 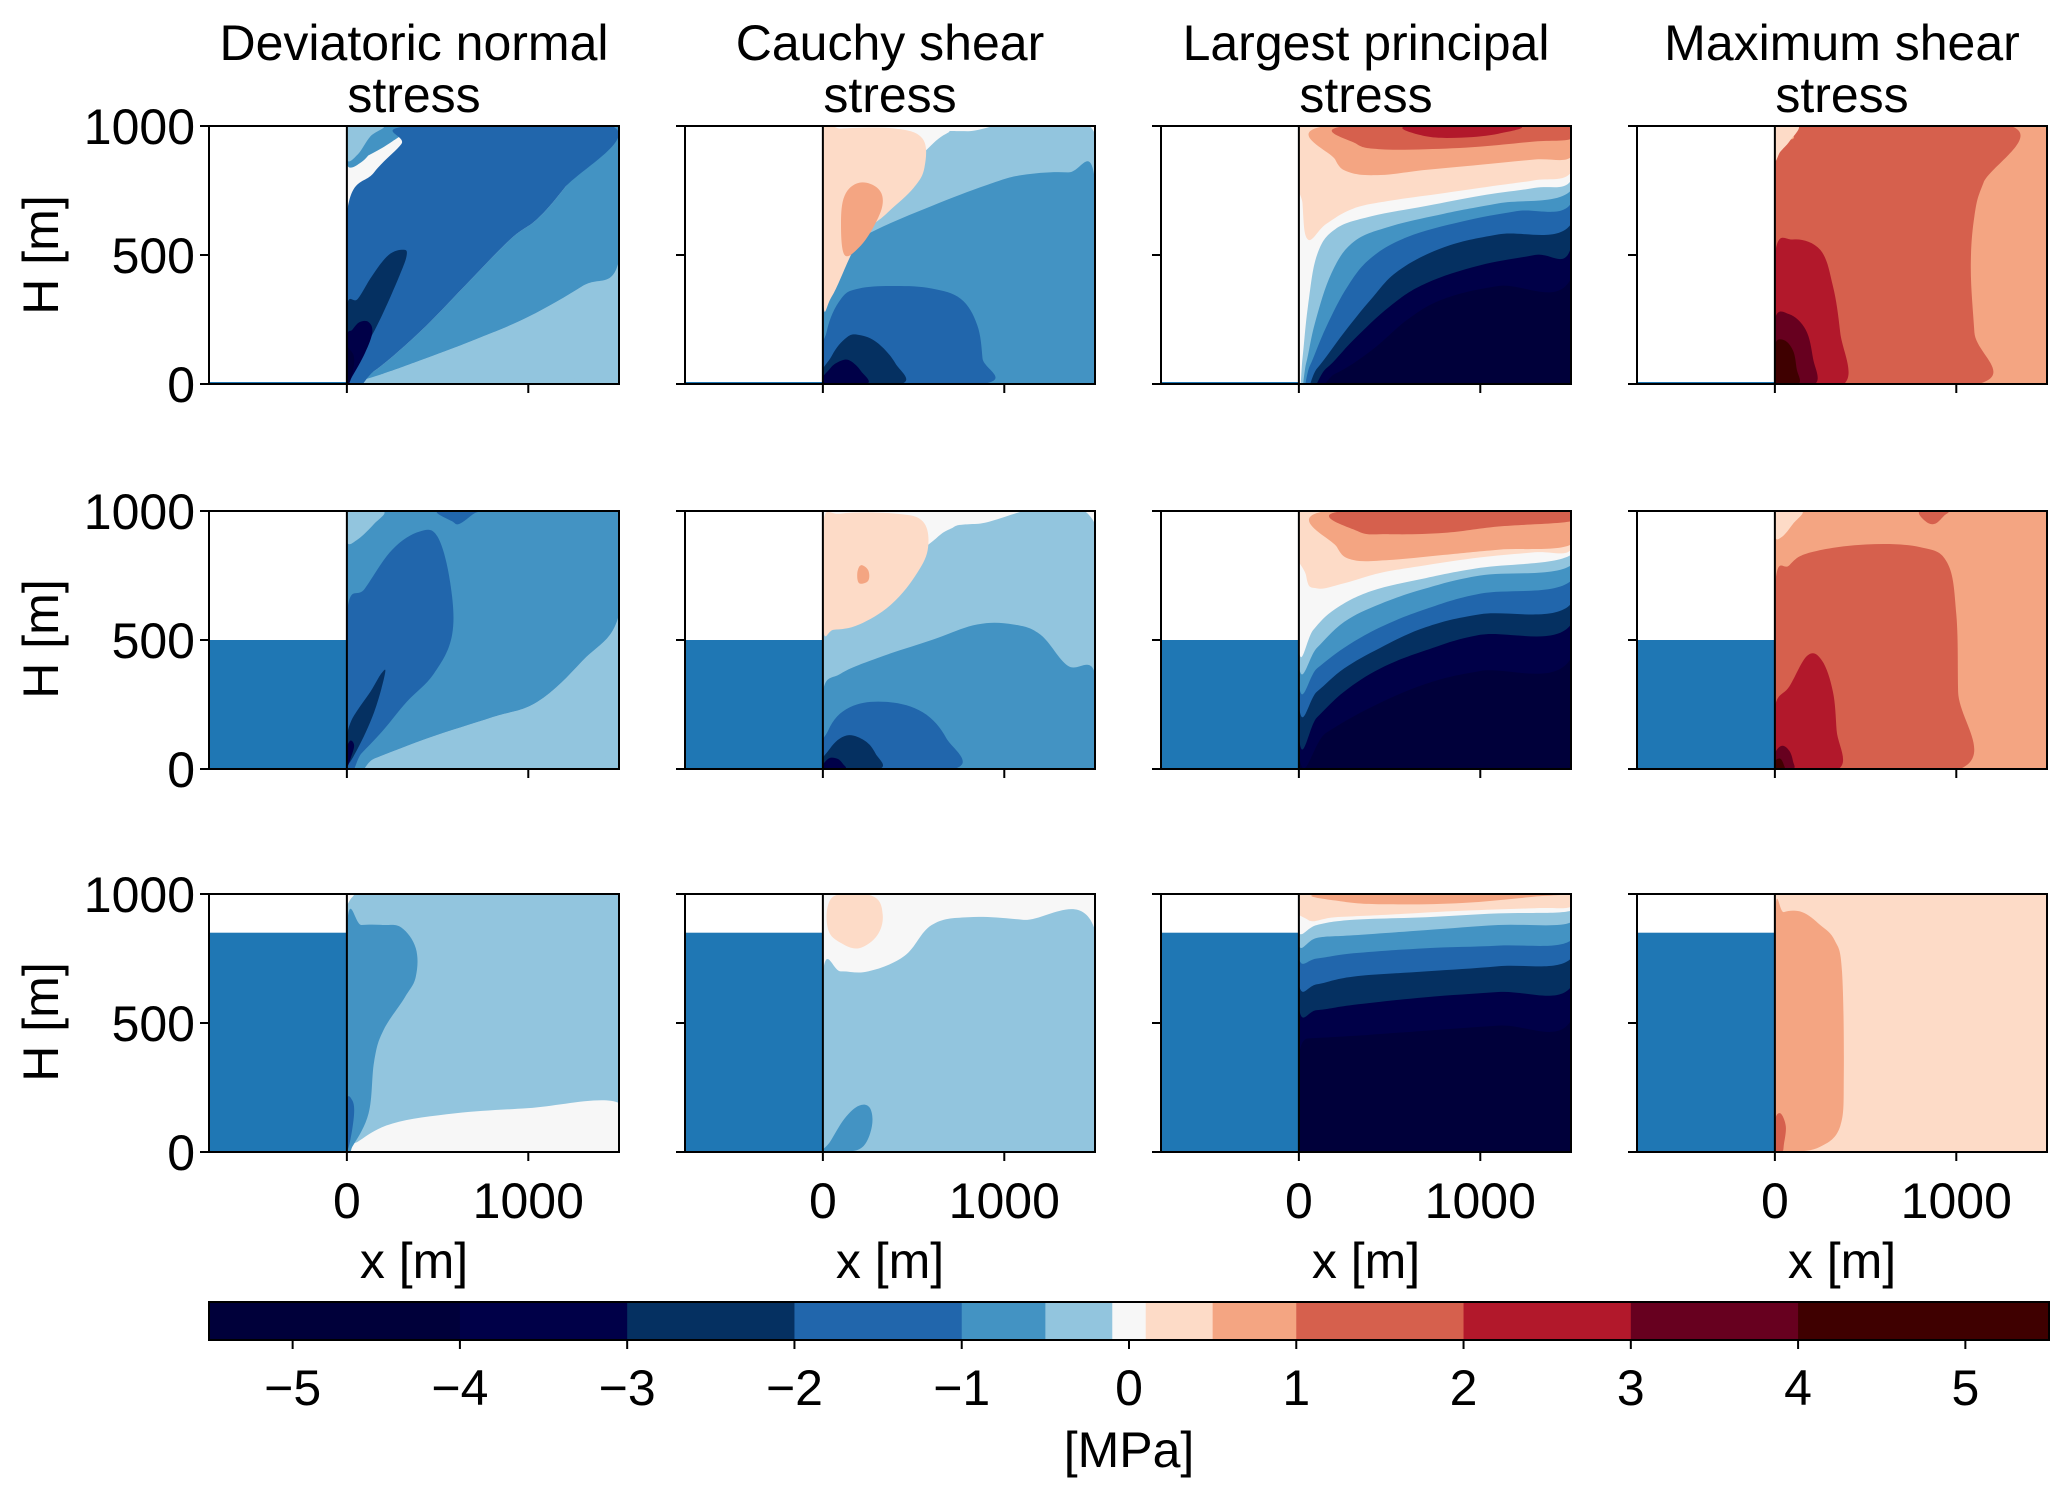 What do you see at coordinates (1965, 1388) in the screenshot?
I see `colorbar-tick-label: 5` at bounding box center [1965, 1388].